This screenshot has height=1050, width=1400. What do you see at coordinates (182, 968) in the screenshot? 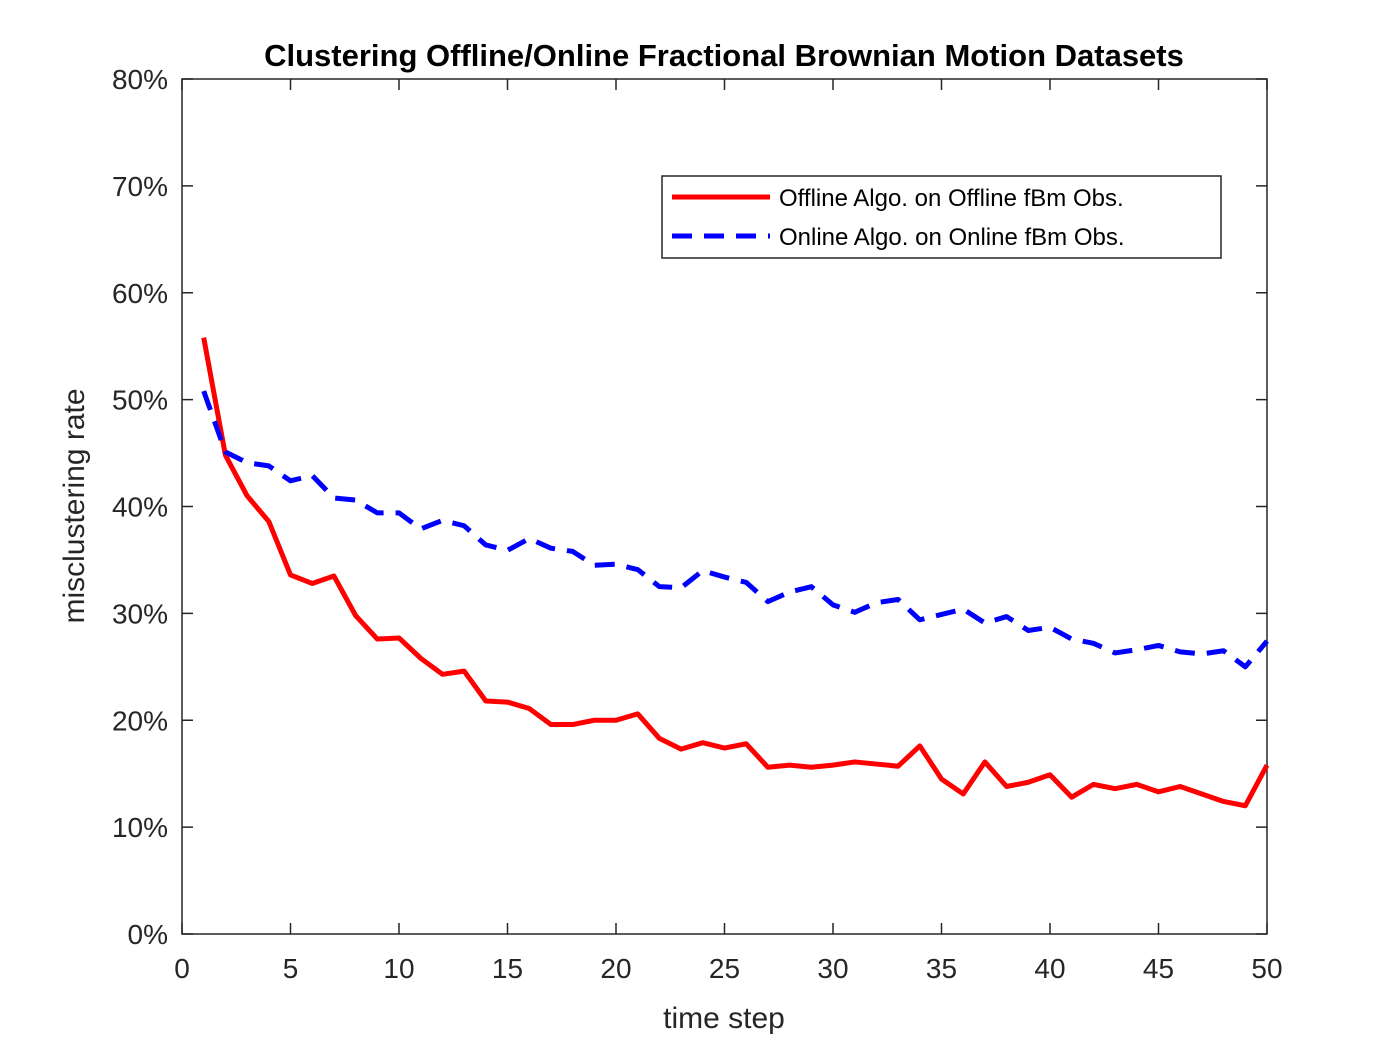
I see `x-tick-label: 0` at bounding box center [182, 968].